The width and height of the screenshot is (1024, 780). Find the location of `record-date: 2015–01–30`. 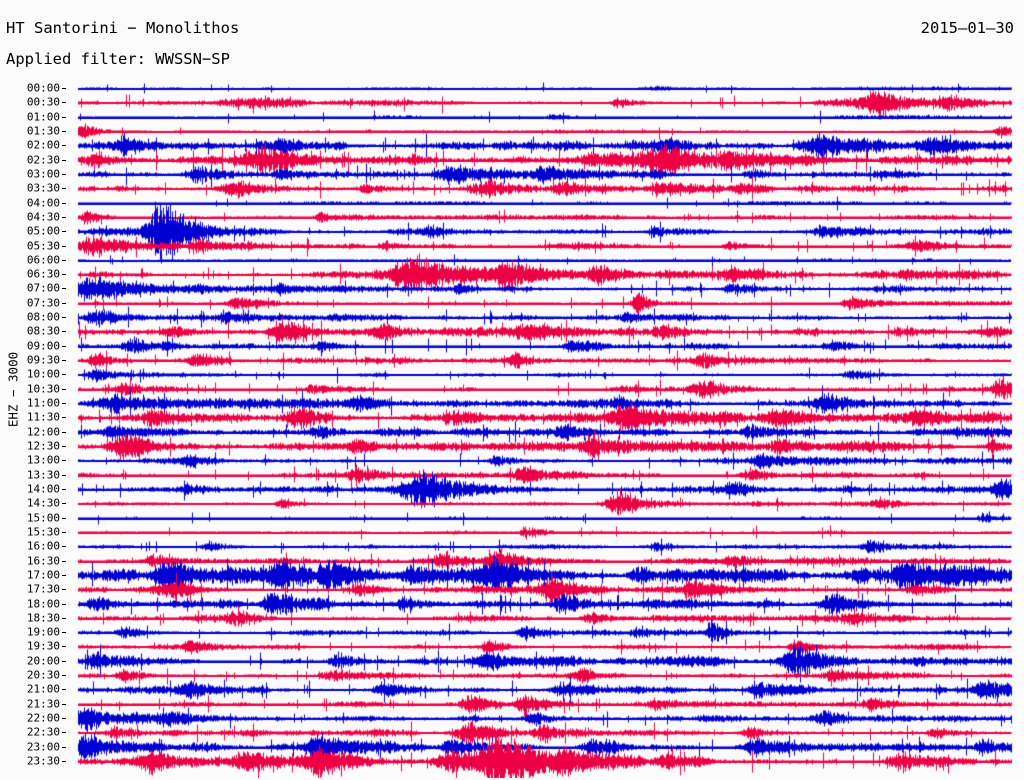

record-date: 2015–01–30 is located at coordinates (967, 28).